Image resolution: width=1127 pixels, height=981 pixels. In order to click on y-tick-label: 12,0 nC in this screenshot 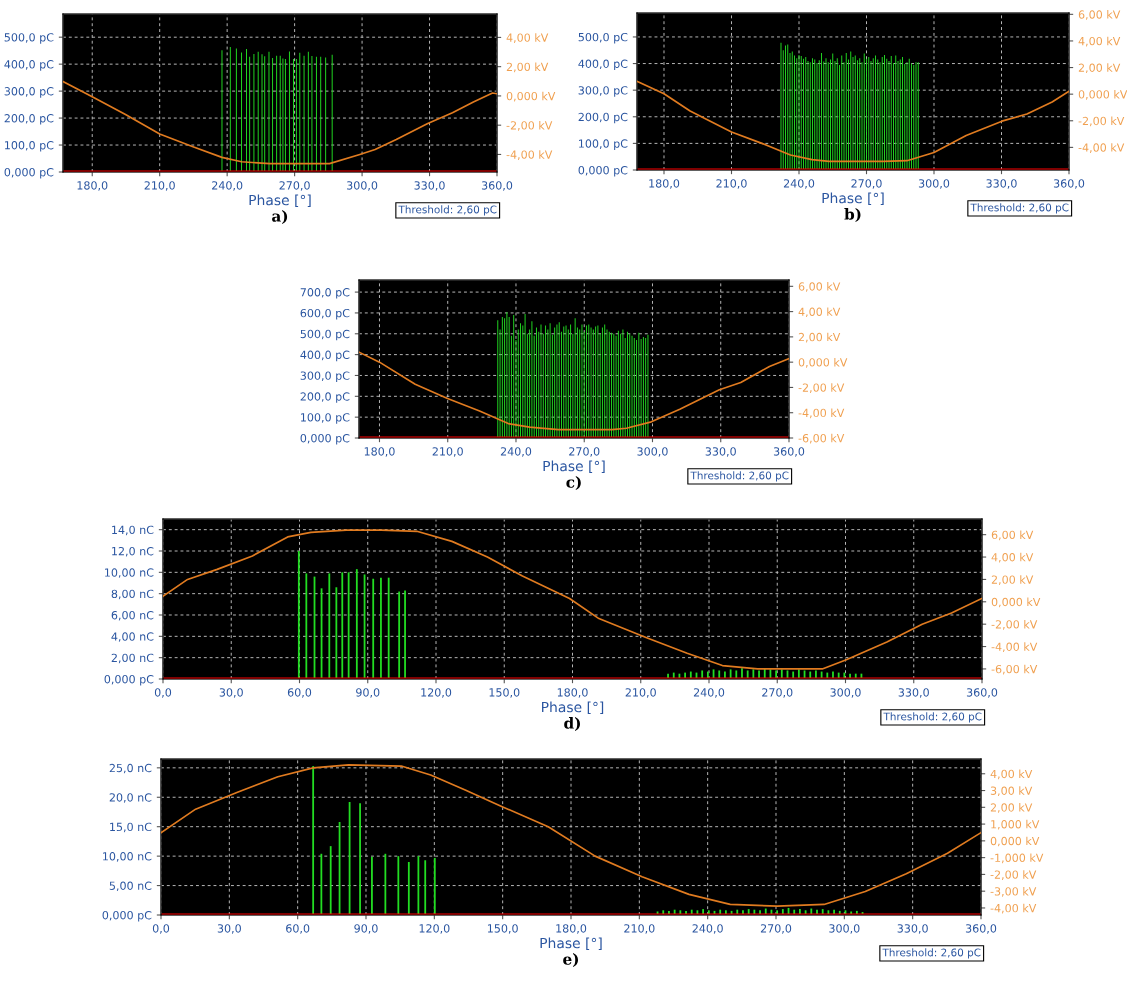, I will do `click(133, 551)`.